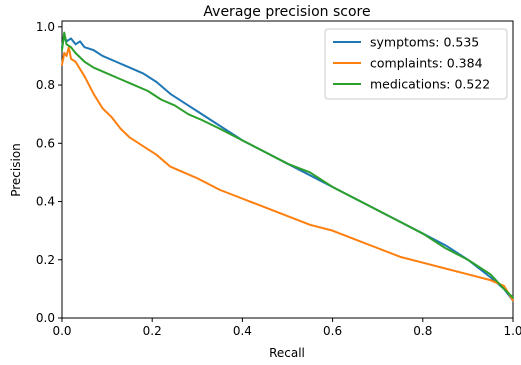  I want to click on y-tick-label: 0.8, so click(45, 85).